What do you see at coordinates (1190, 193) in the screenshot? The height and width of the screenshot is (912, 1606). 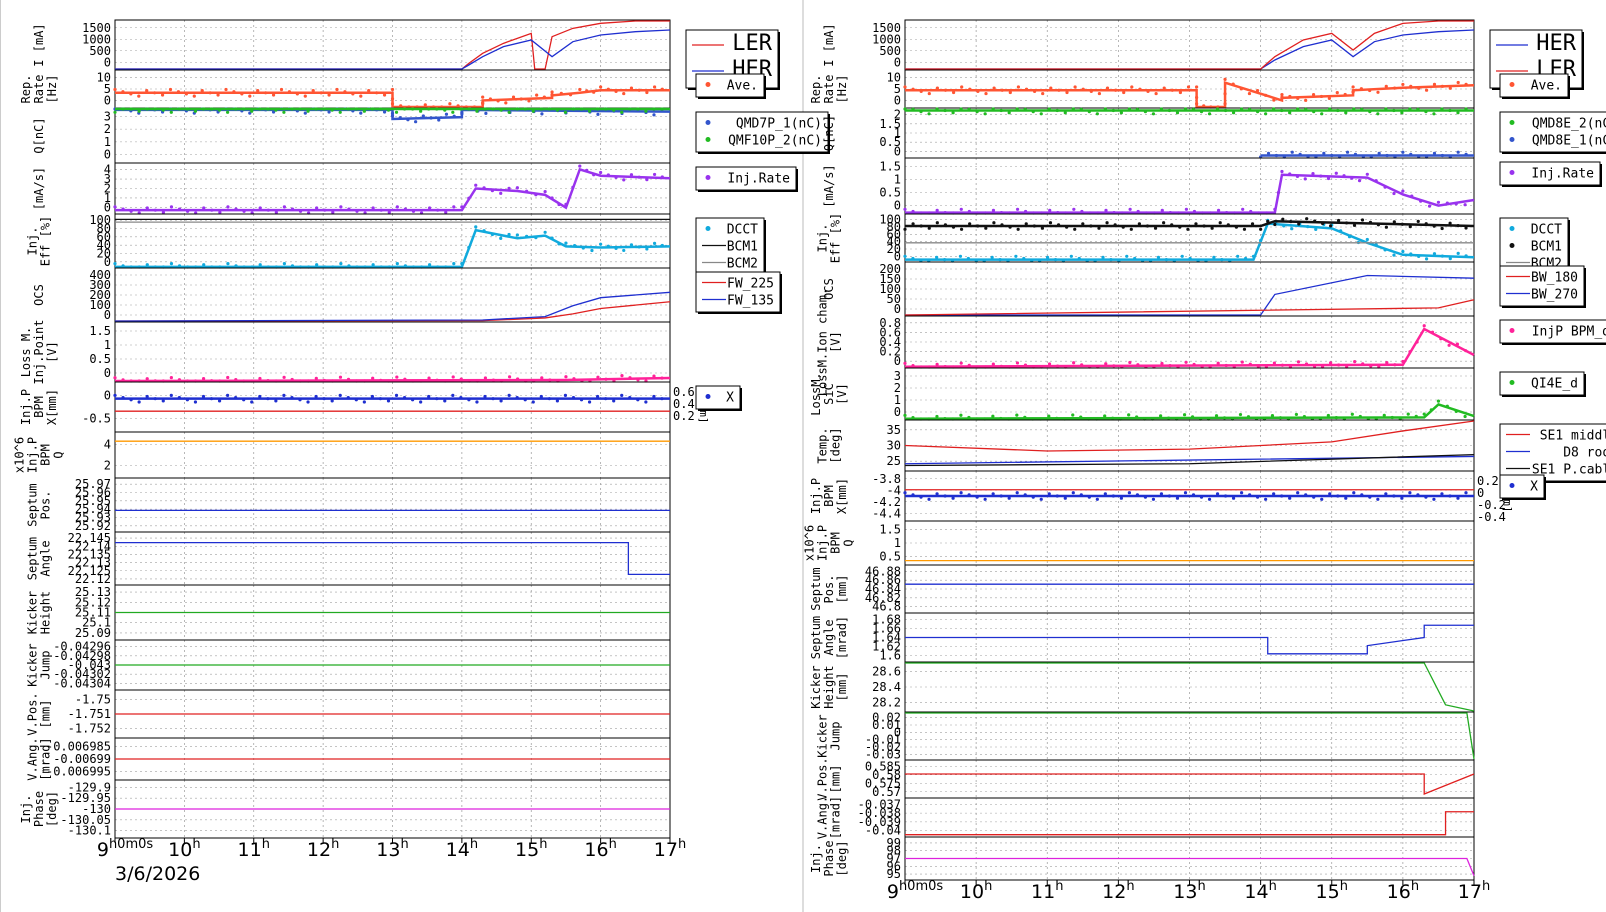 I see `series-line-Inj.Rate` at bounding box center [1190, 193].